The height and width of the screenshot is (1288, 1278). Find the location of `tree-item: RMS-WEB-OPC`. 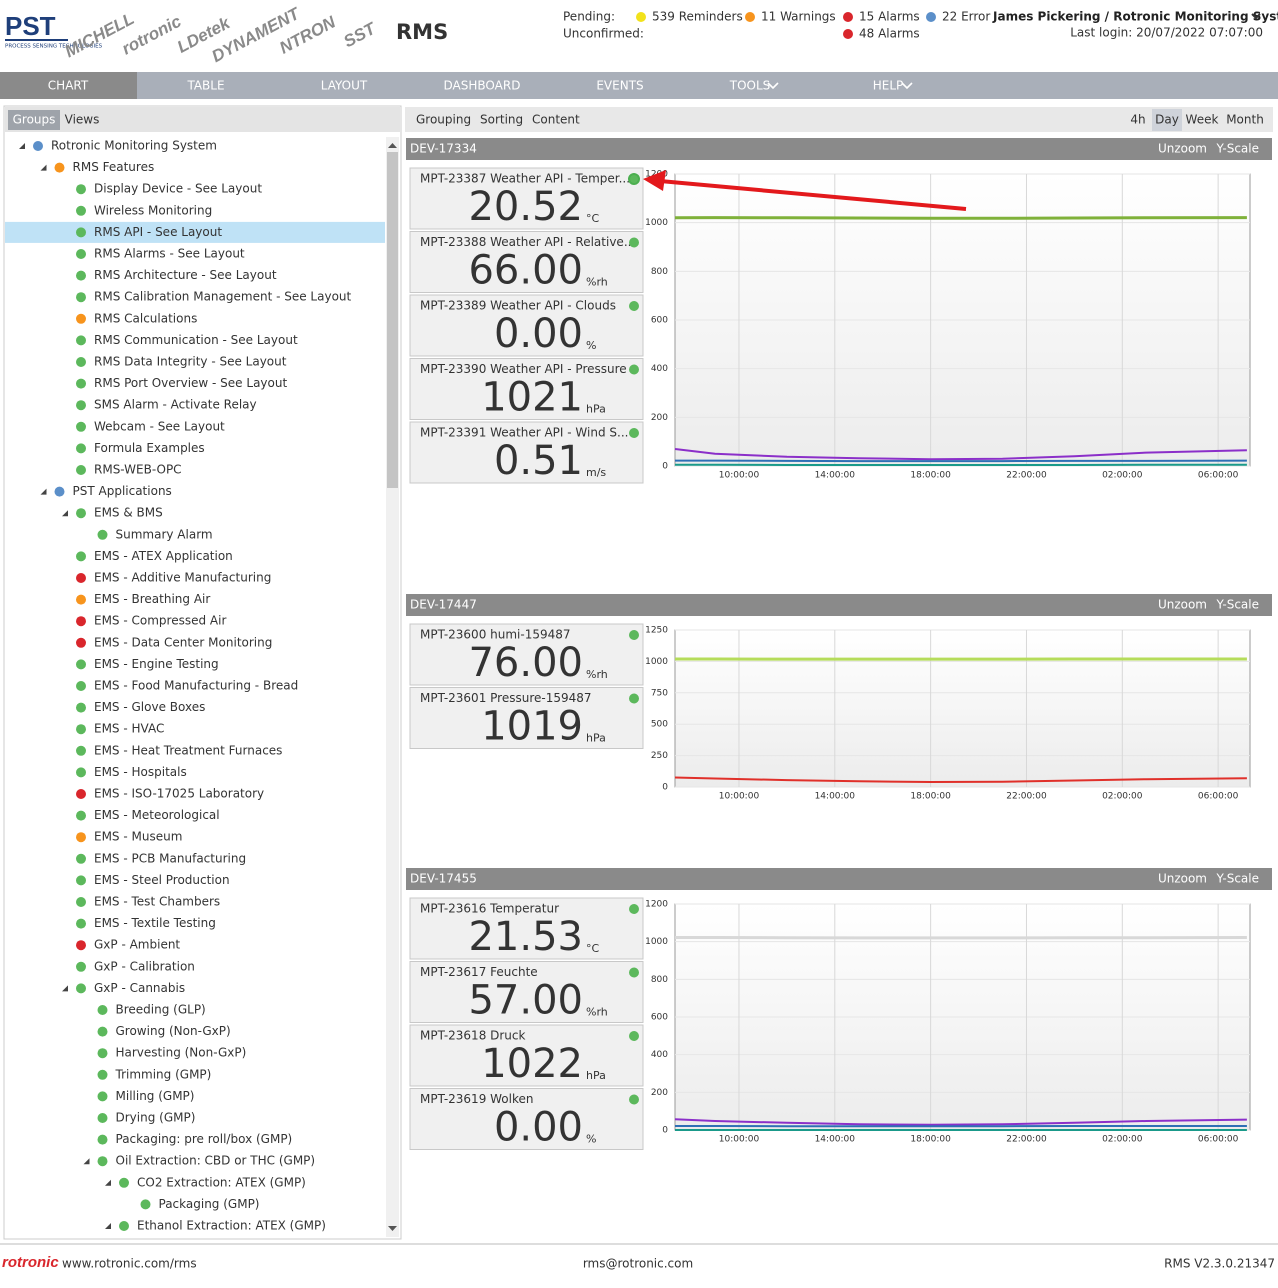

tree-item: RMS-WEB-OPC is located at coordinates (138, 470).